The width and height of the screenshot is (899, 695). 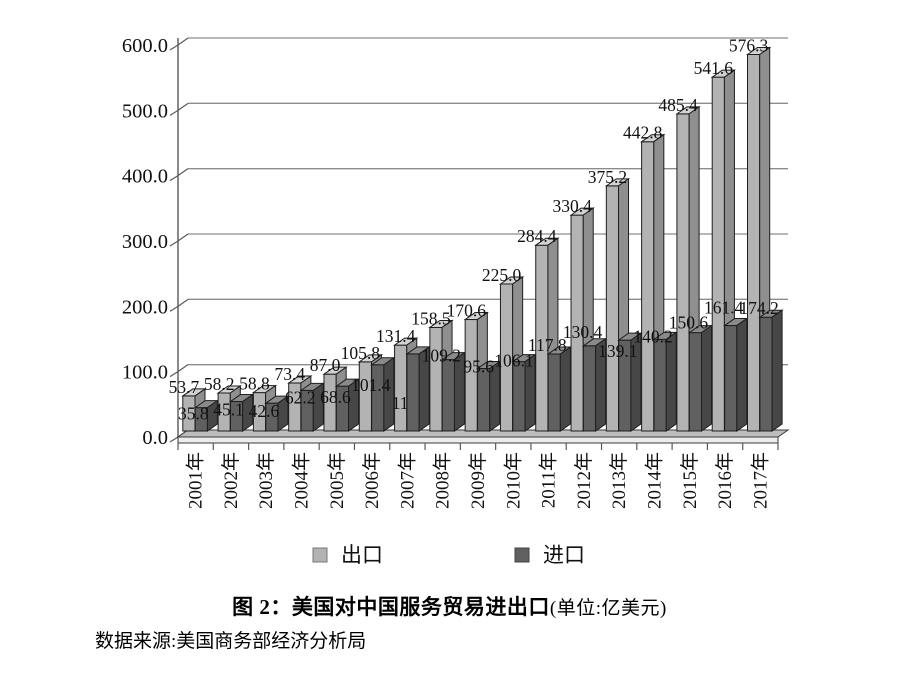 I want to click on legend-label-export: 出口, so click(x=362, y=555).